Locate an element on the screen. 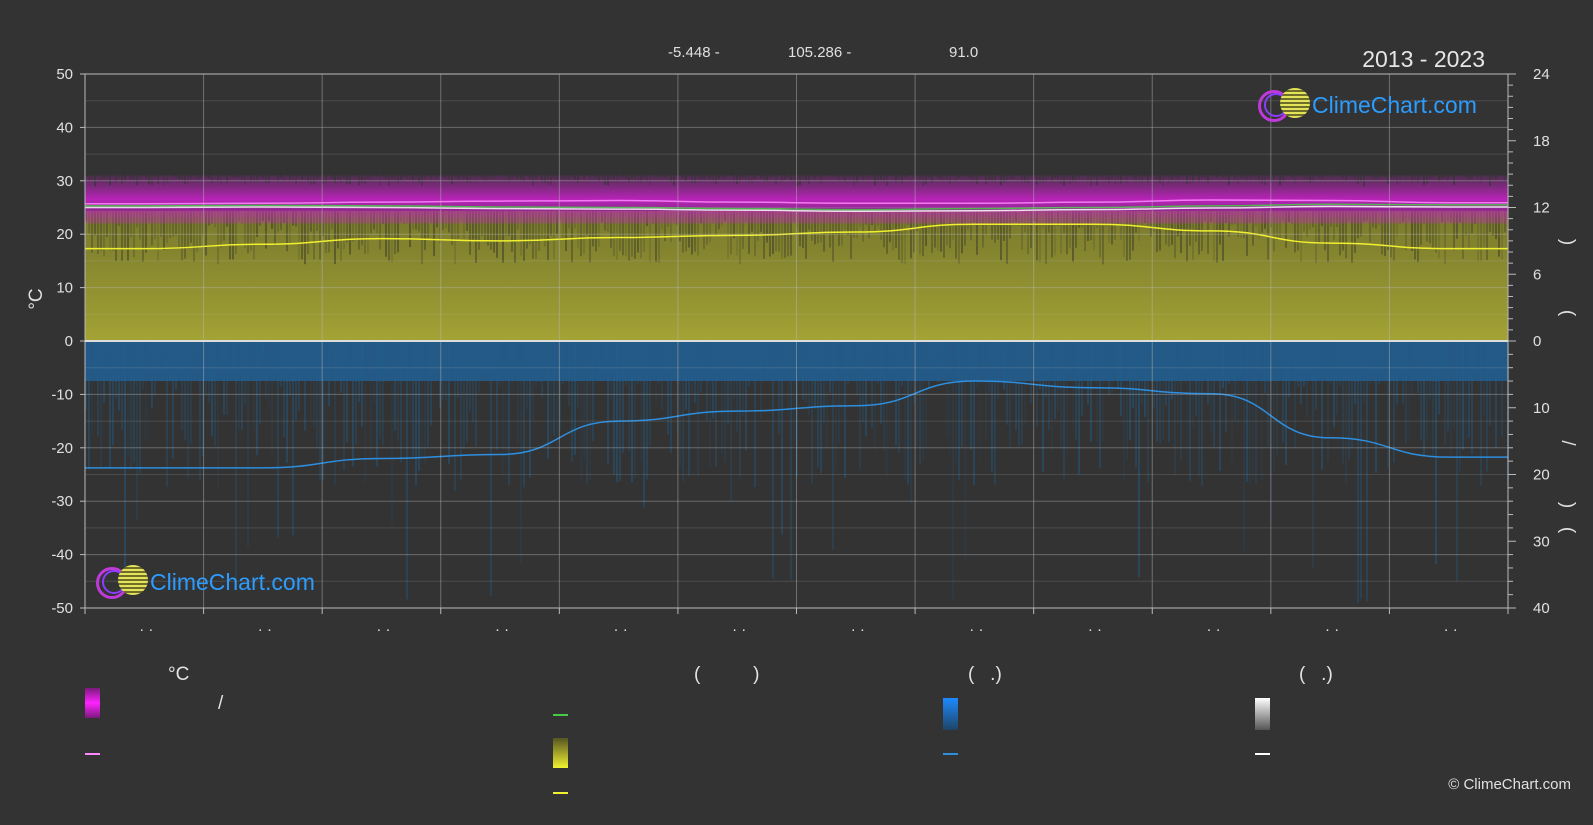 The width and height of the screenshot is (1593, 825). y-left-tick-label: -50 is located at coordinates (62, 608).